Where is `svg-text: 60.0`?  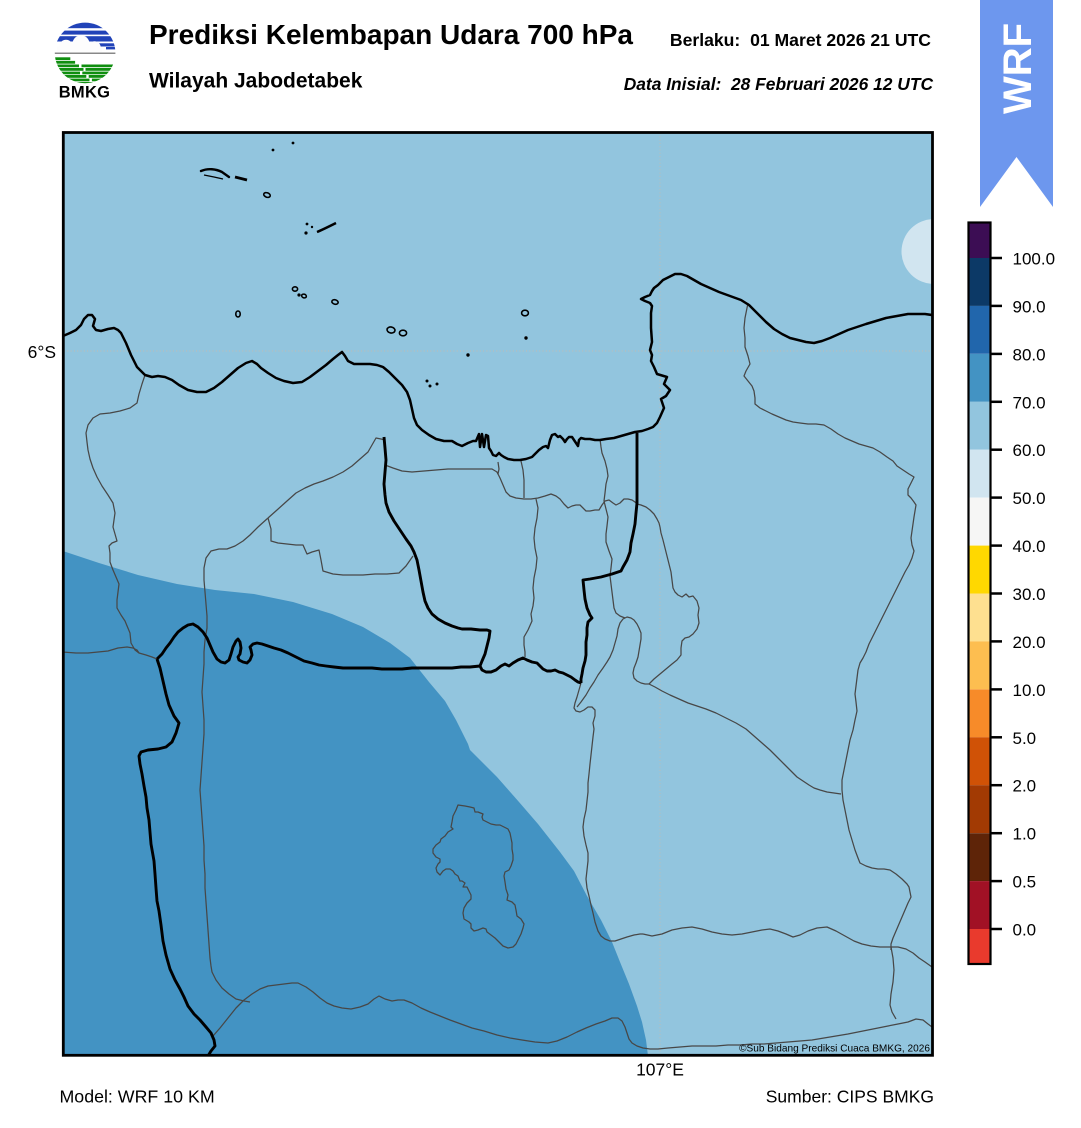
svg-text: 60.0 is located at coordinates (1029, 450).